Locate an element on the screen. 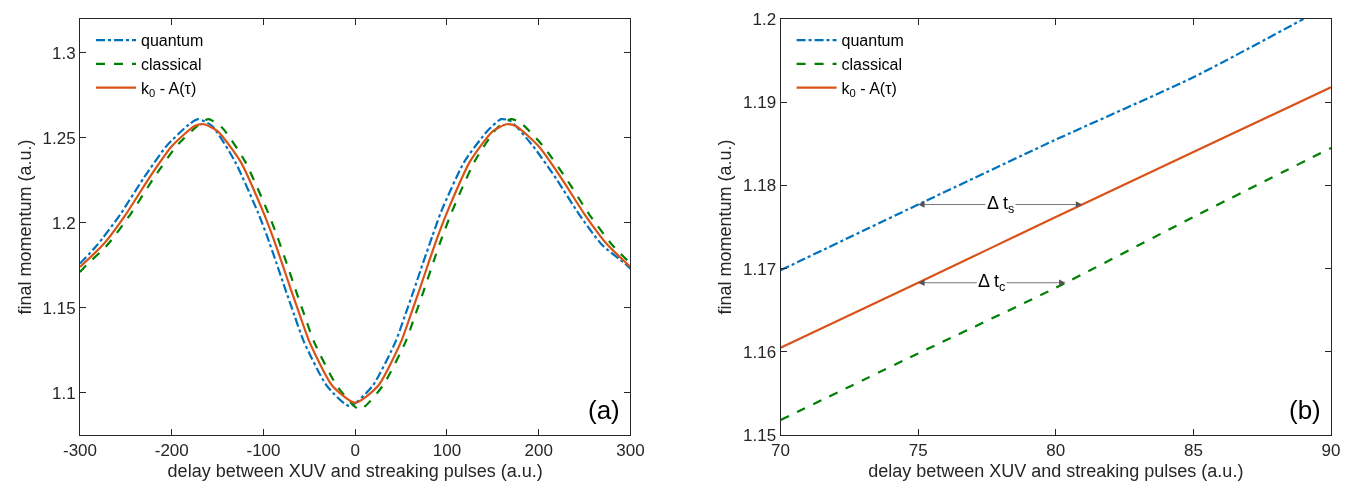 This screenshot has width=1361, height=495. annotation: Δ t$_{s}$ is located at coordinates (1001, 204).